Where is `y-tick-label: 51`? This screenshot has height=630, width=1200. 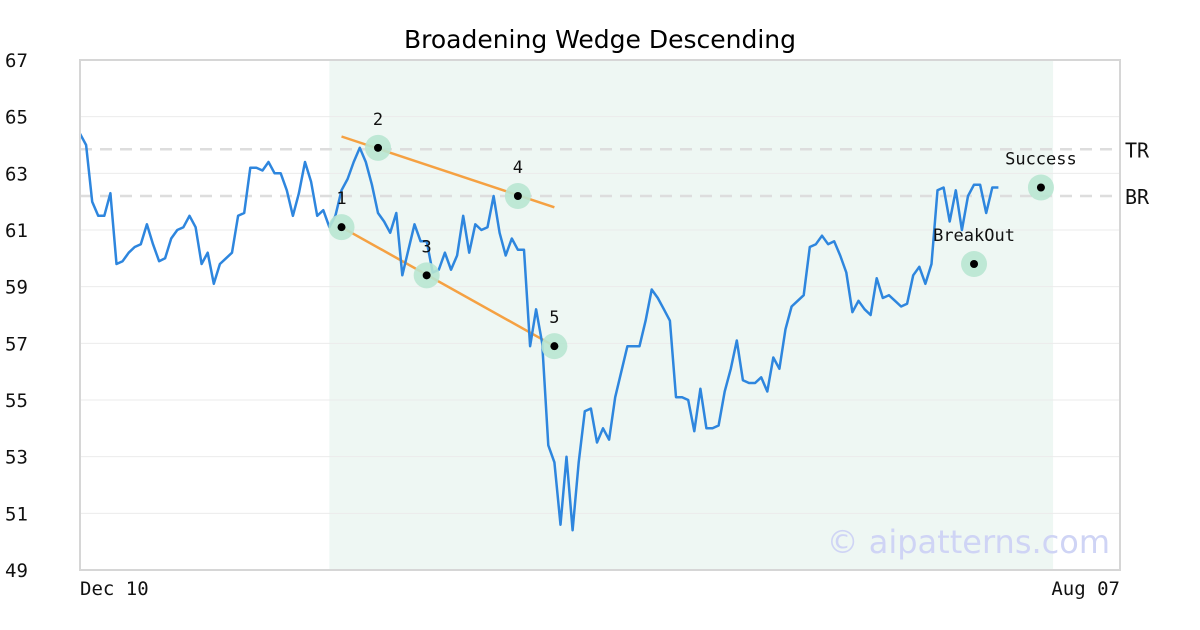
y-tick-label: 51 is located at coordinates (16, 514).